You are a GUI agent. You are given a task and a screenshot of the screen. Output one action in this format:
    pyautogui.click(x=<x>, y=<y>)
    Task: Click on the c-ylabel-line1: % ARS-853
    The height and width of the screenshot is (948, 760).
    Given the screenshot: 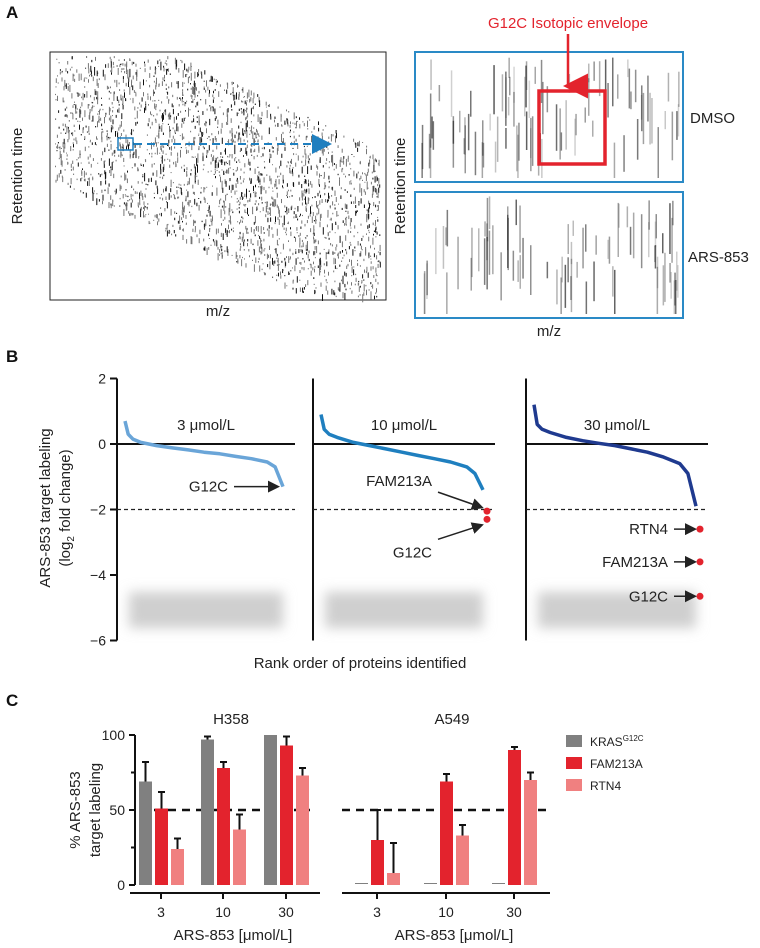 What is the action you would take?
    pyautogui.click(x=75, y=810)
    